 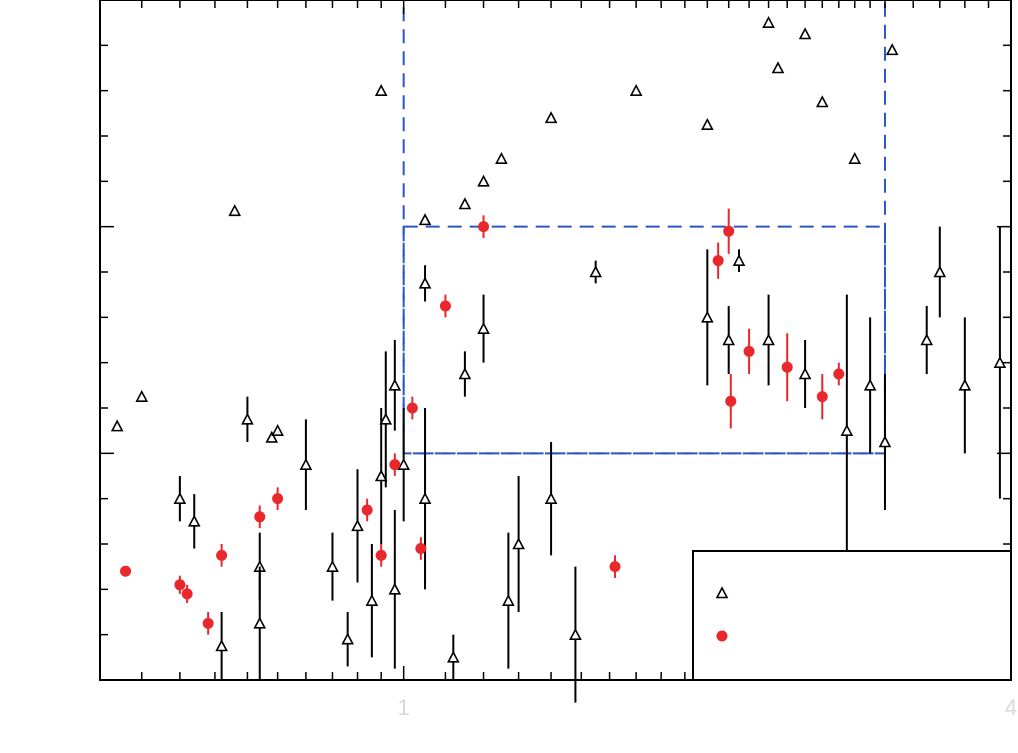 I want to click on legend-box, so click(x=852, y=615).